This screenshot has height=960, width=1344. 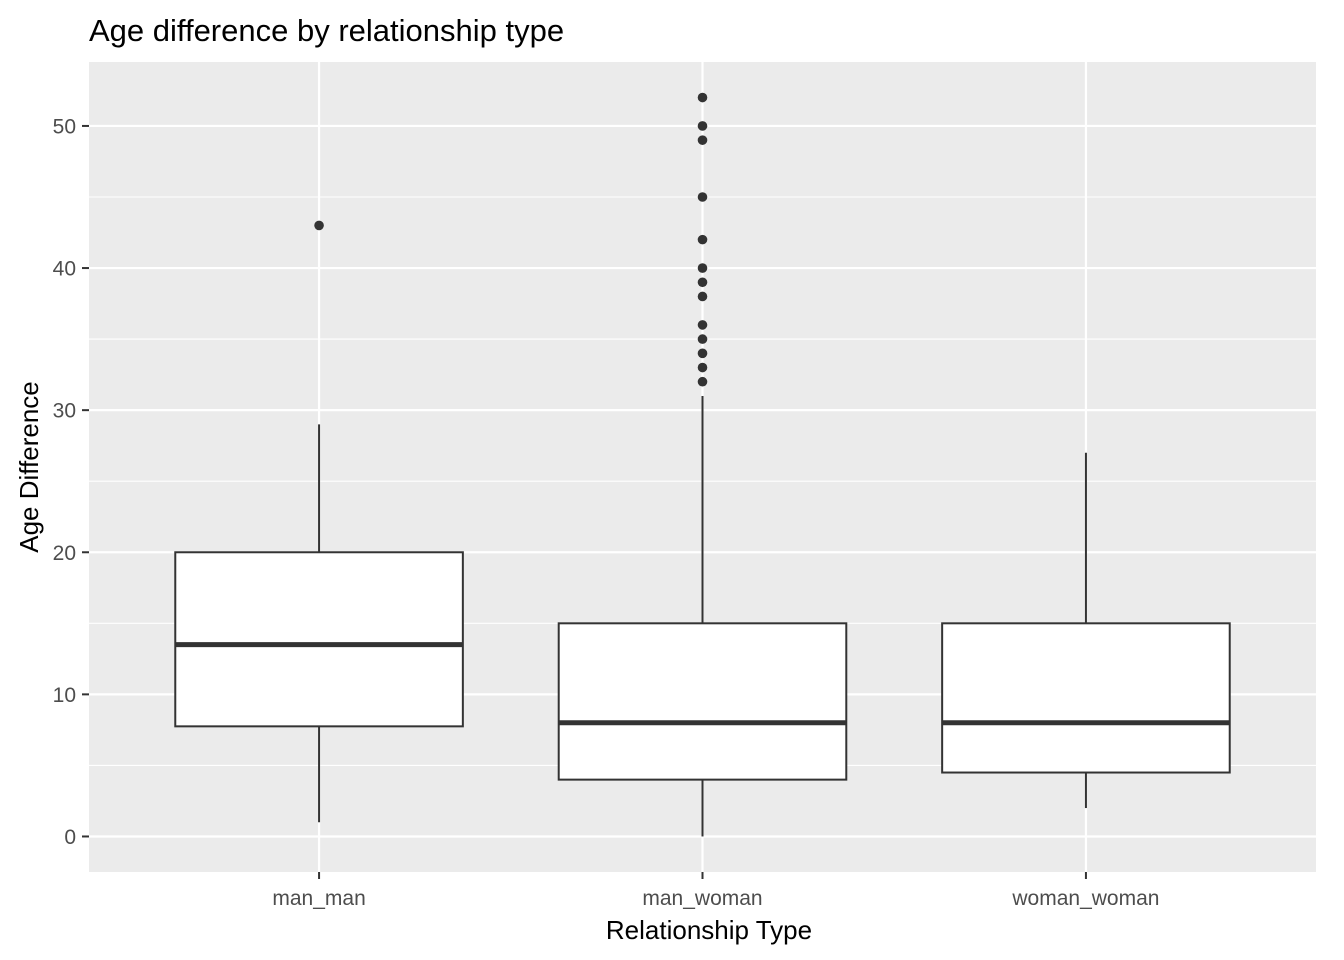 What do you see at coordinates (702, 898) in the screenshot?
I see `x-tick-label: man_woman` at bounding box center [702, 898].